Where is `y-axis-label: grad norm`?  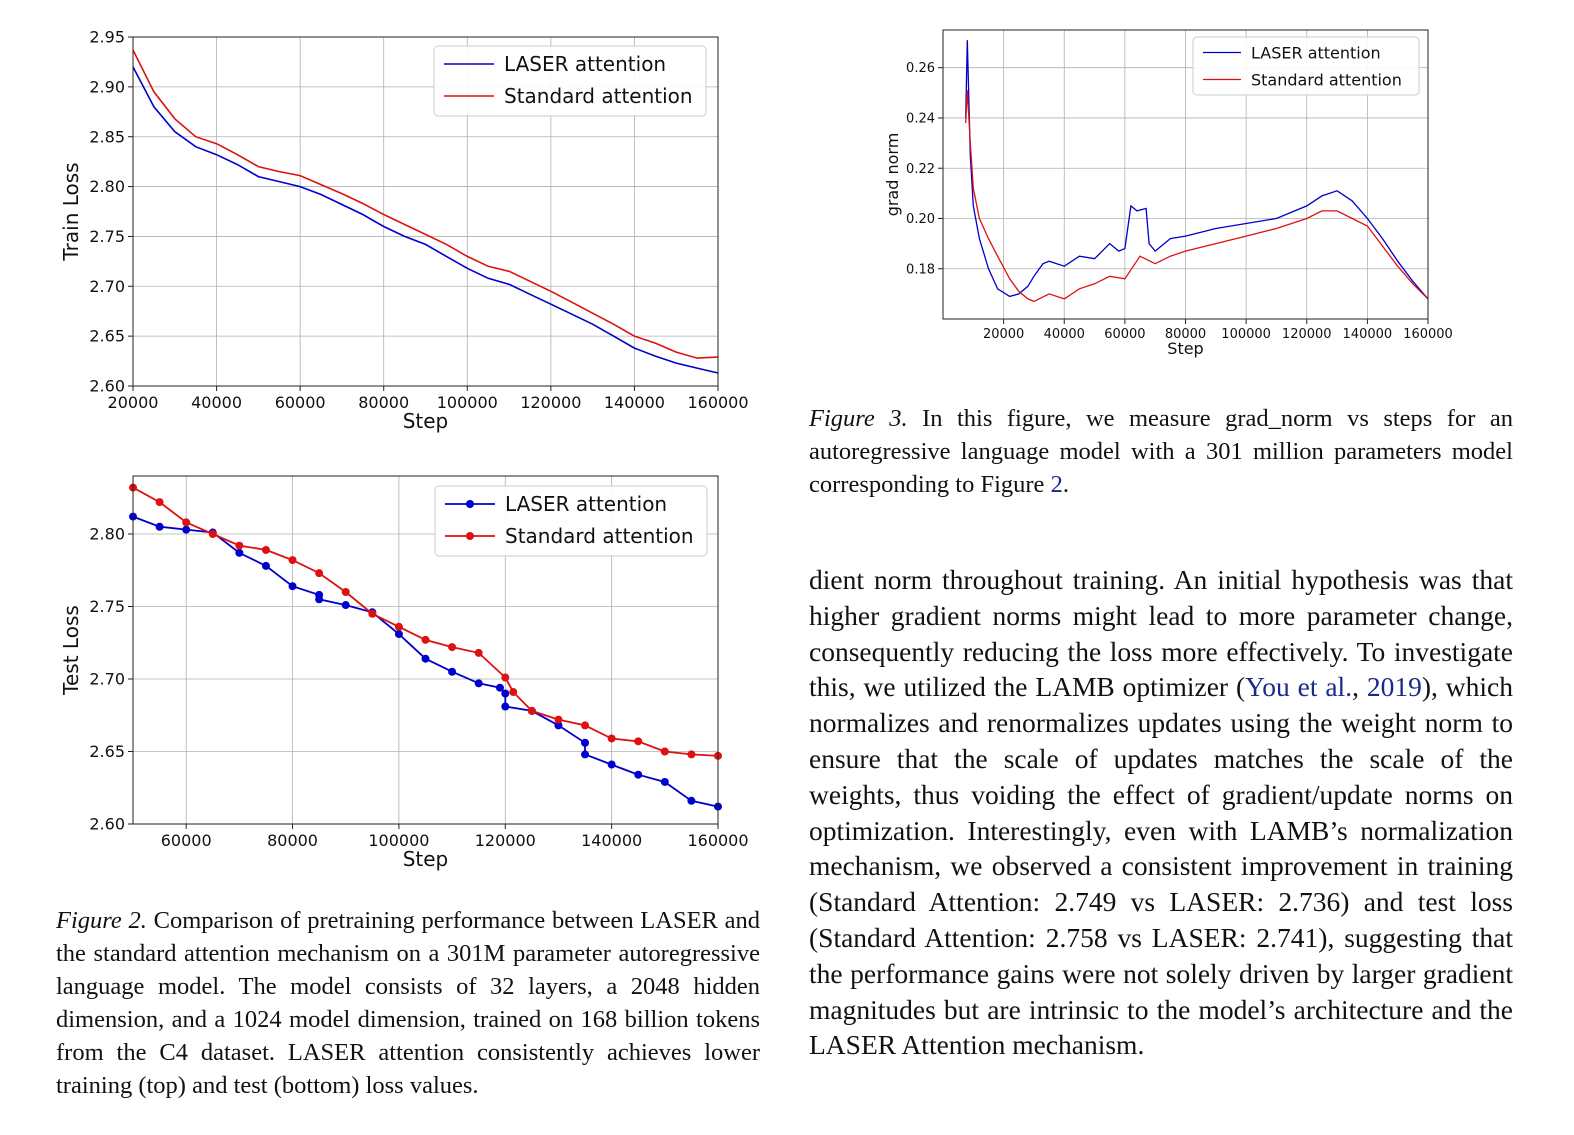 y-axis-label: grad norm is located at coordinates (892, 175).